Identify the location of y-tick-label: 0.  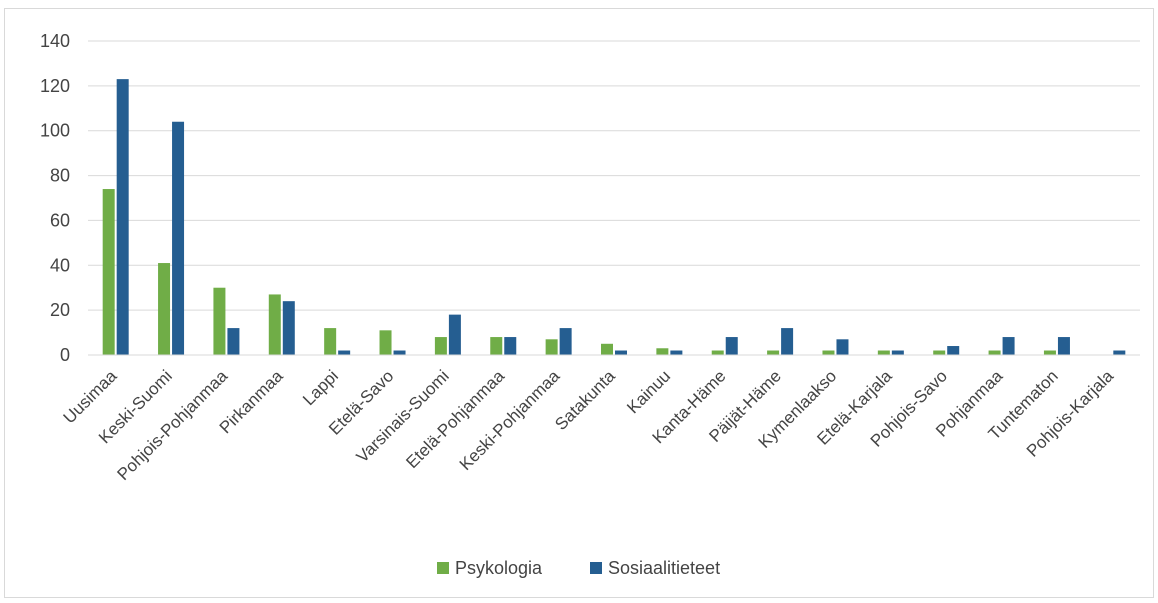
(65, 355).